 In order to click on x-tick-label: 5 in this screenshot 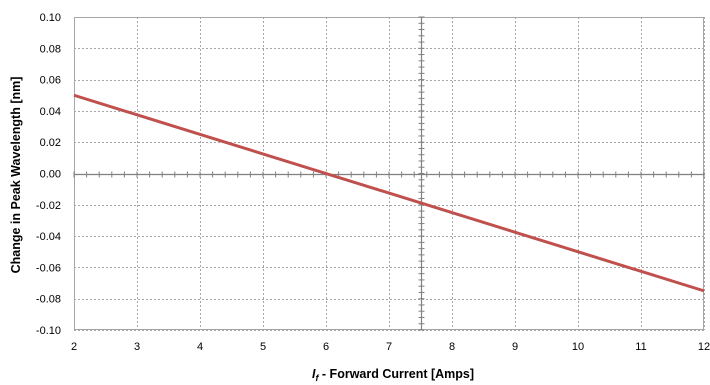, I will do `click(263, 347)`.